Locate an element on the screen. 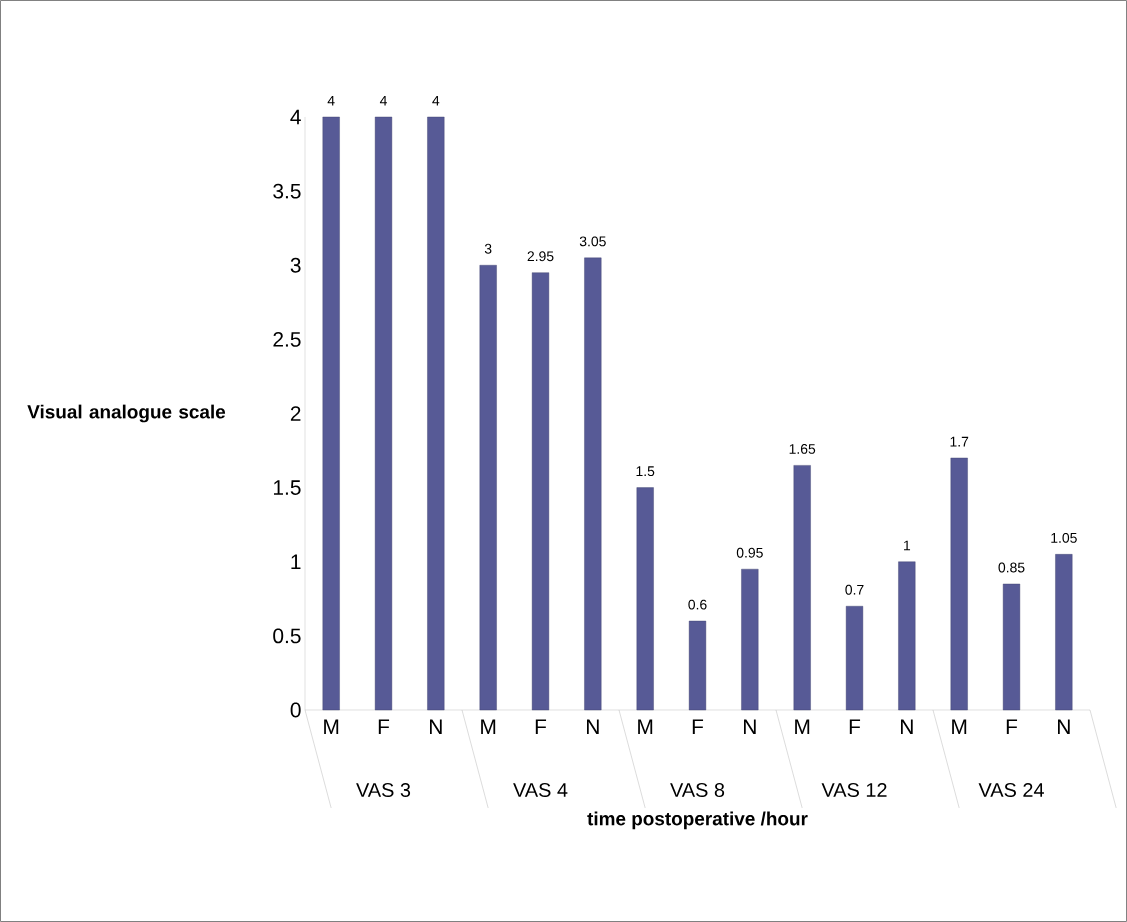 This screenshot has height=922, width=1127. x-axis-title: time postoperative /hour is located at coordinates (697, 820).